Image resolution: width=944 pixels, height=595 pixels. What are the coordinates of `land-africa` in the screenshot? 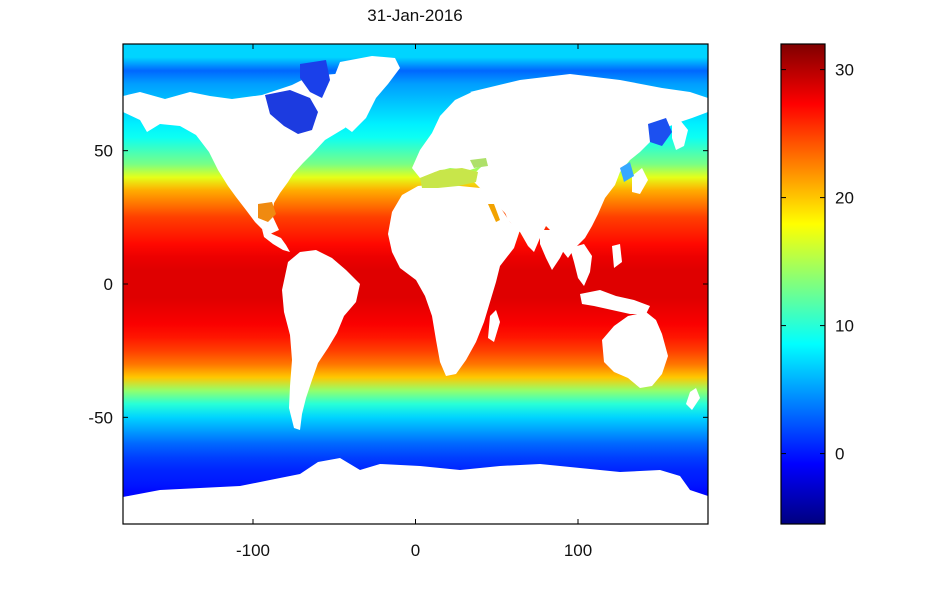 It's located at (454, 280).